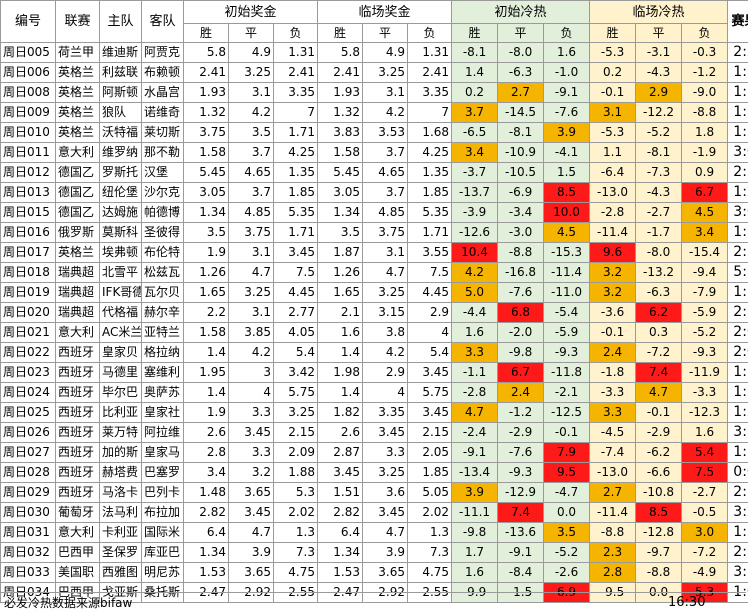  Describe the element at coordinates (340, 33) in the screenshot. I see `header-live-win: 胜` at that location.